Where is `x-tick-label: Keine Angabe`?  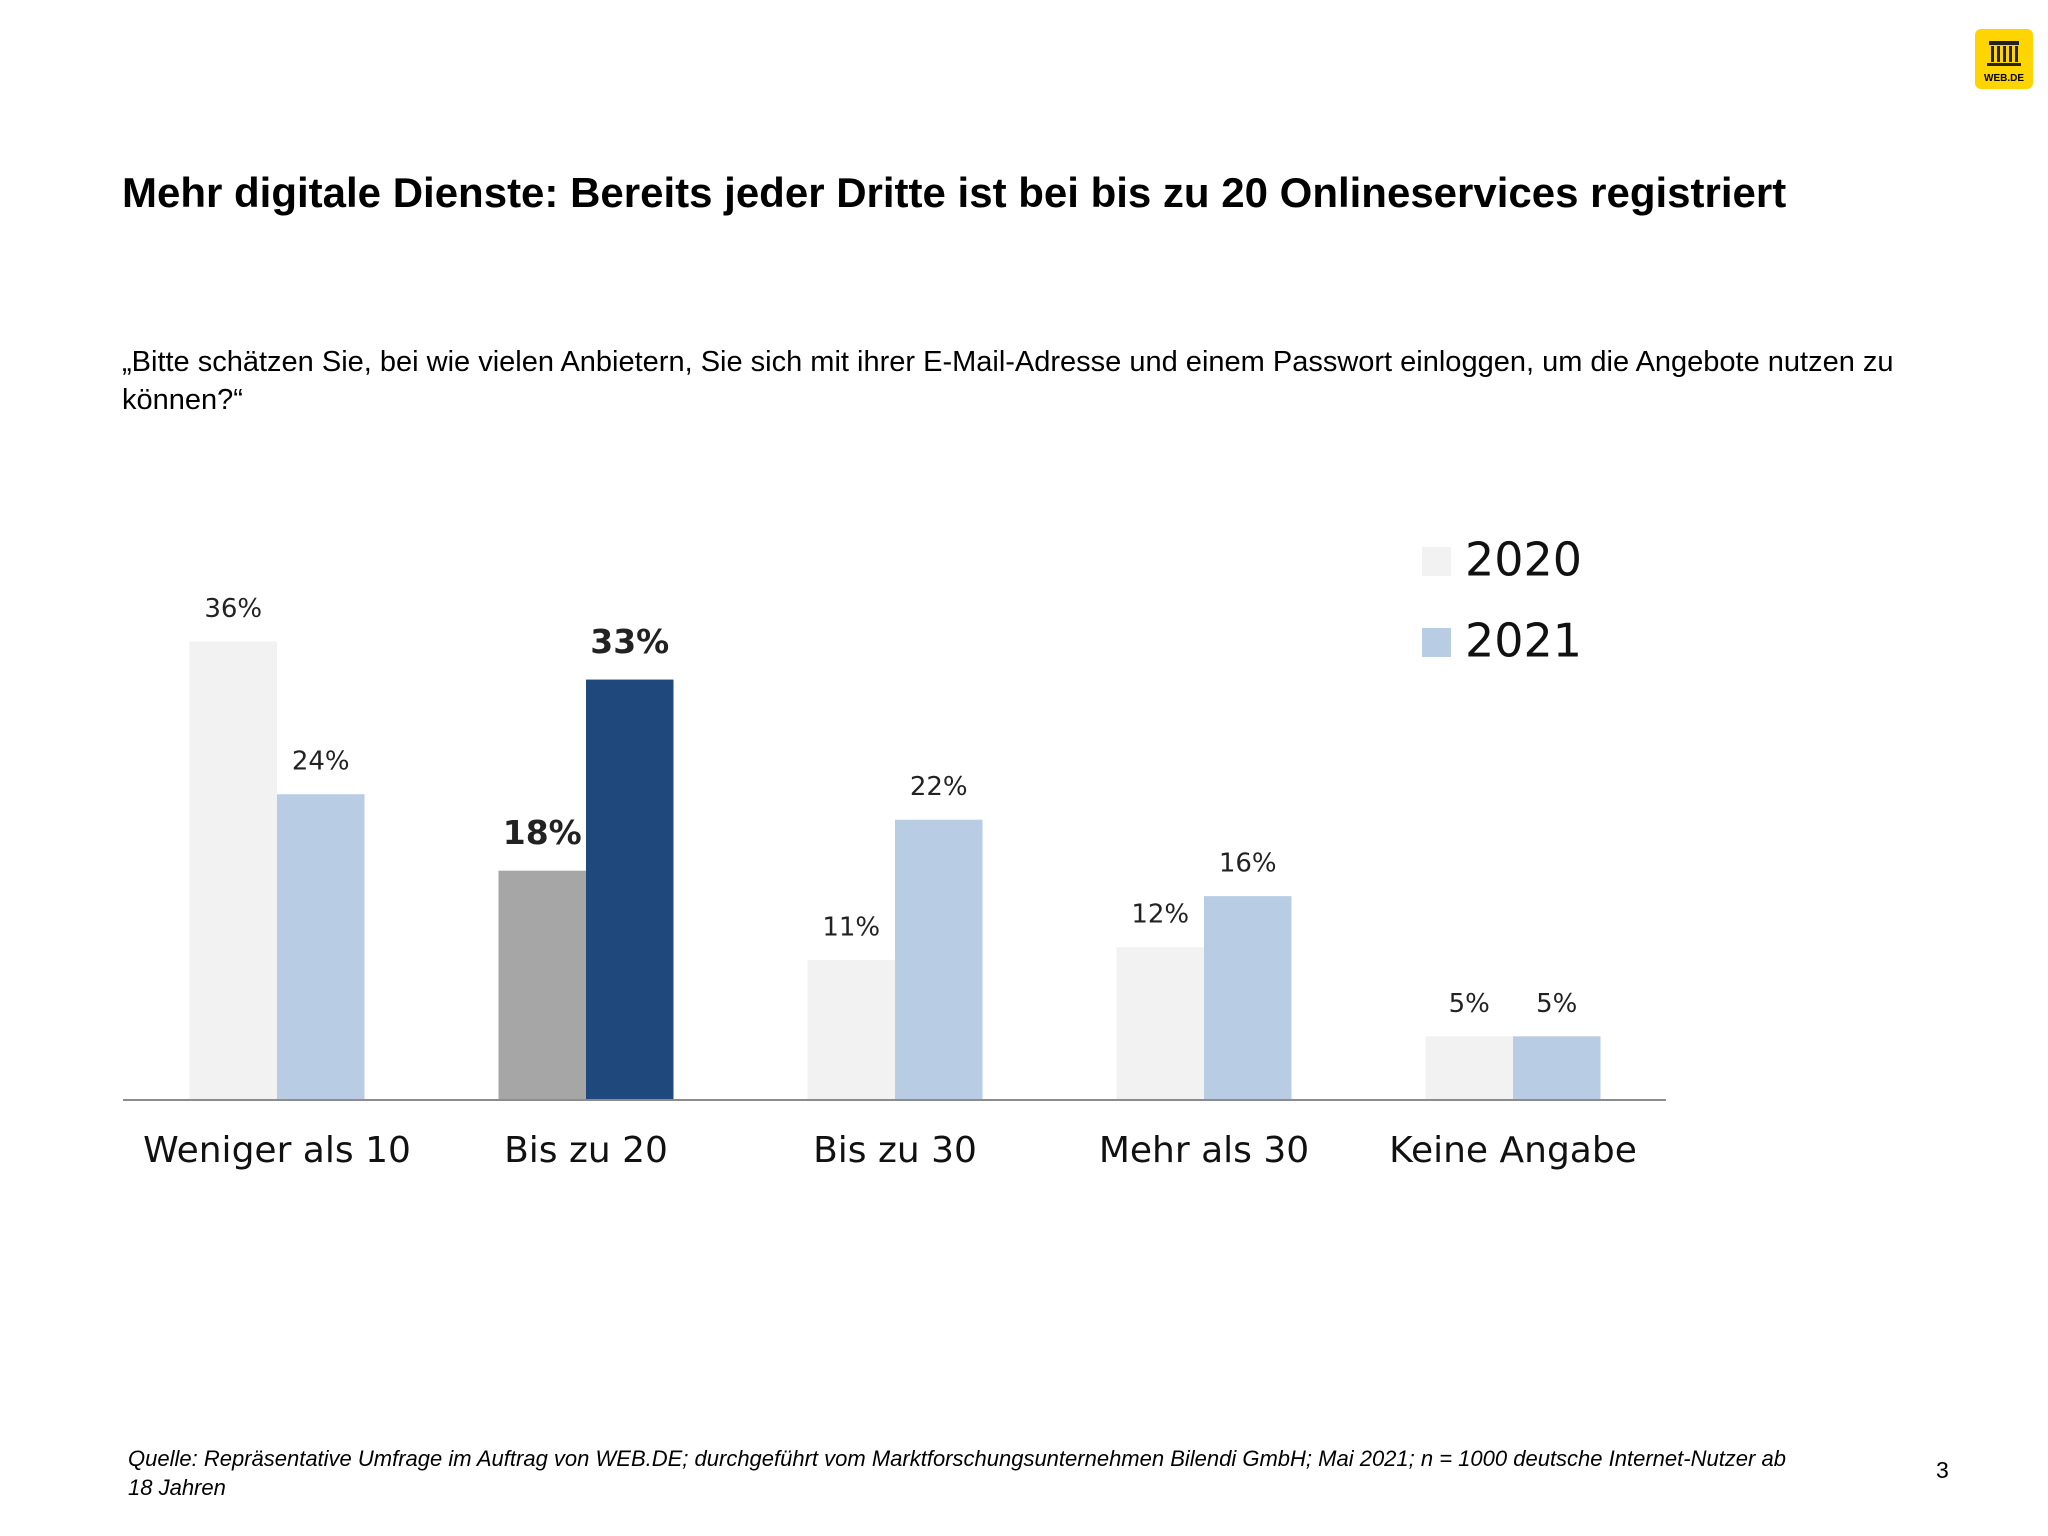
x-tick-label: Keine Angabe is located at coordinates (1513, 1150).